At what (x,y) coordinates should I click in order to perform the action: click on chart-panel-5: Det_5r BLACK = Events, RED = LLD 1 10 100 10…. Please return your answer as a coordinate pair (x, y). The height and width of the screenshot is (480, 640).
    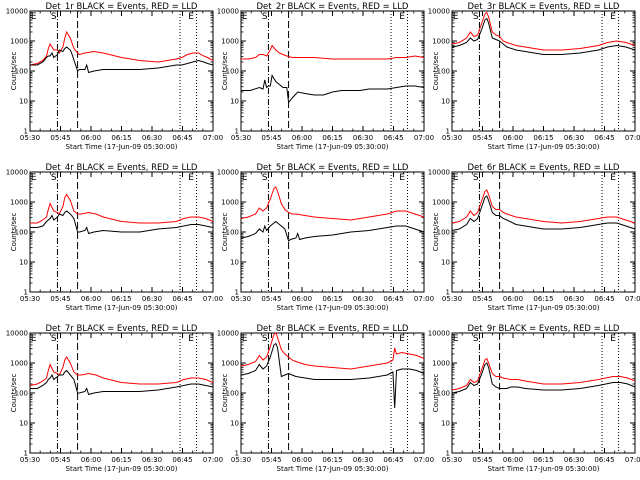
    Looking at the image, I should click on (325, 237).